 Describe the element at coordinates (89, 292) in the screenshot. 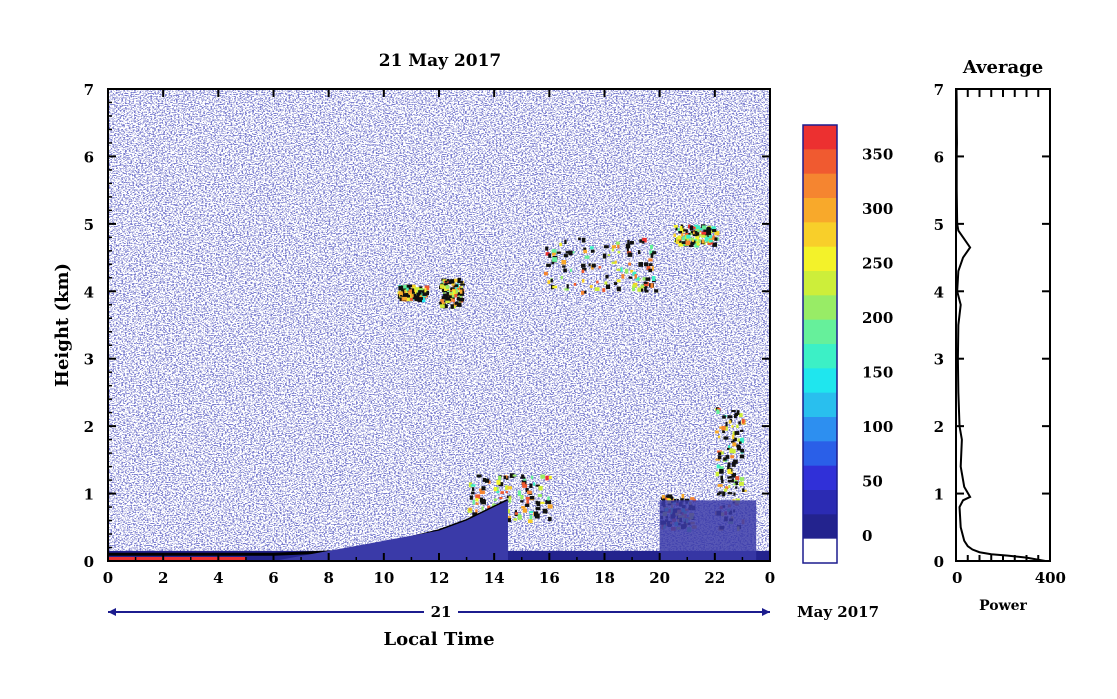

I see `y-tick-label: 4` at that location.